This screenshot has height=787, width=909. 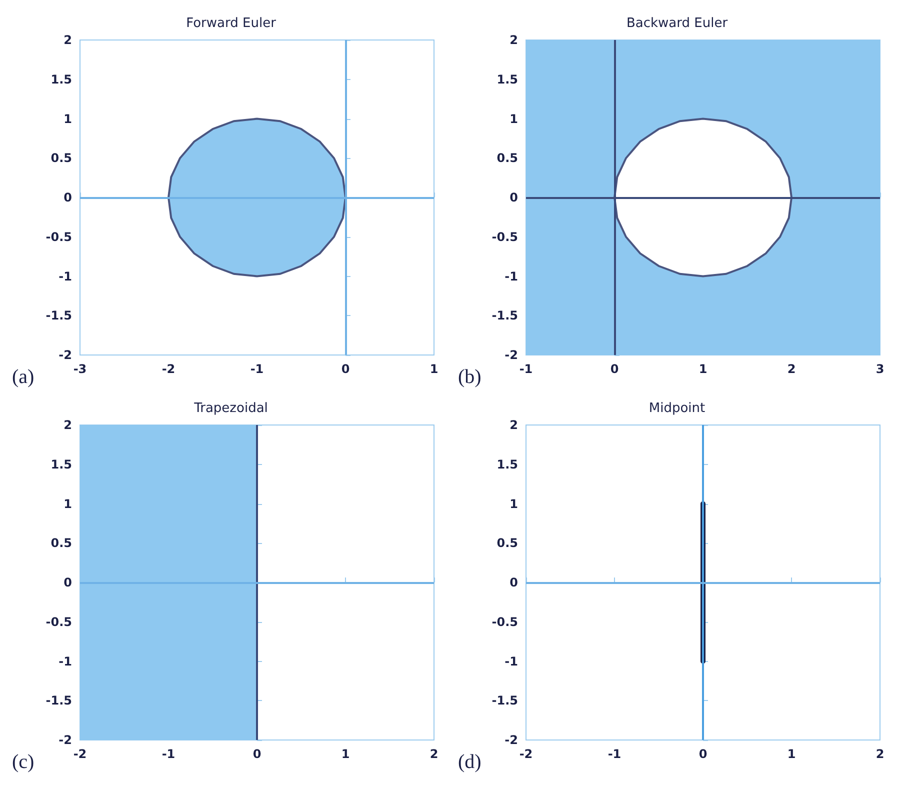 I want to click on x-tick-label: 3, so click(x=880, y=369).